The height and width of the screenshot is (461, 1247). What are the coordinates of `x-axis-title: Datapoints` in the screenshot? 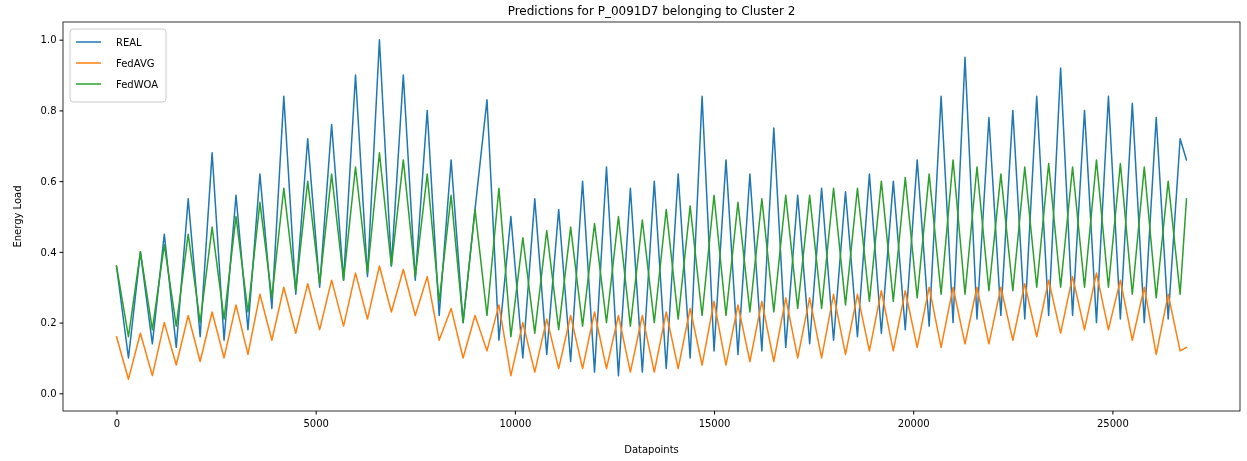 It's located at (651, 449).